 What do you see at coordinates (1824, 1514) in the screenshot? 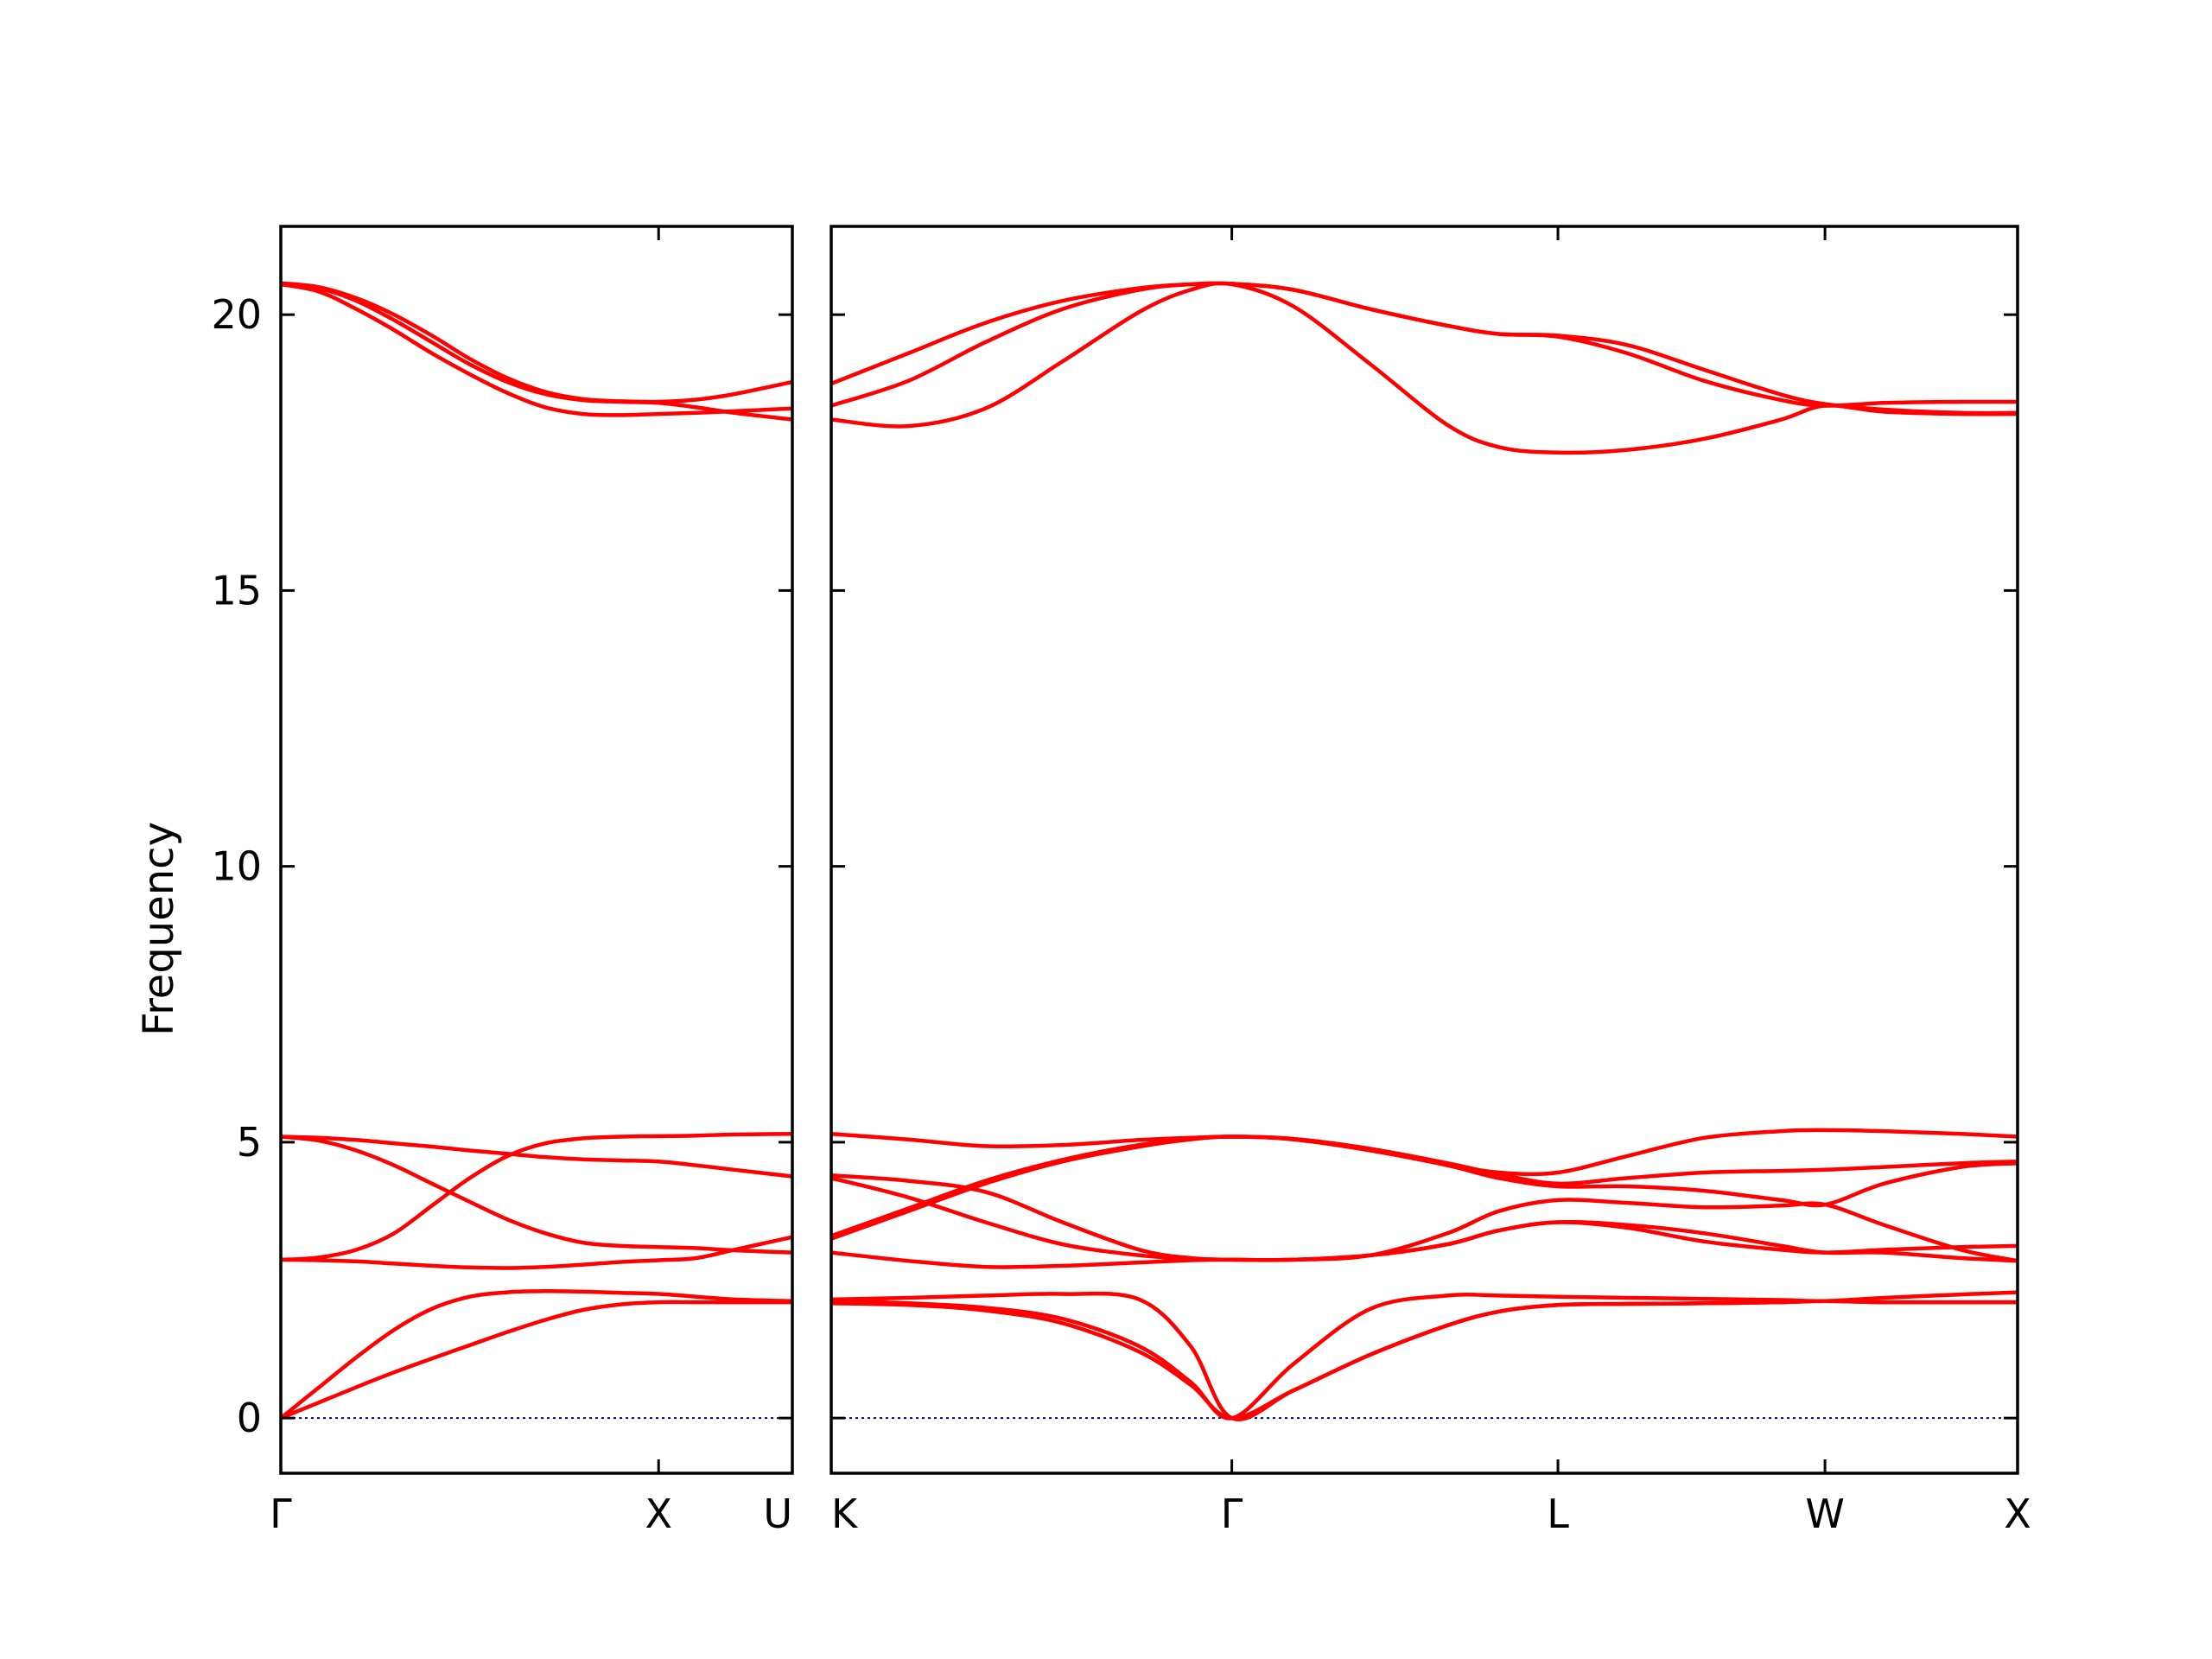
I see `x-tick-label: W` at bounding box center [1824, 1514].